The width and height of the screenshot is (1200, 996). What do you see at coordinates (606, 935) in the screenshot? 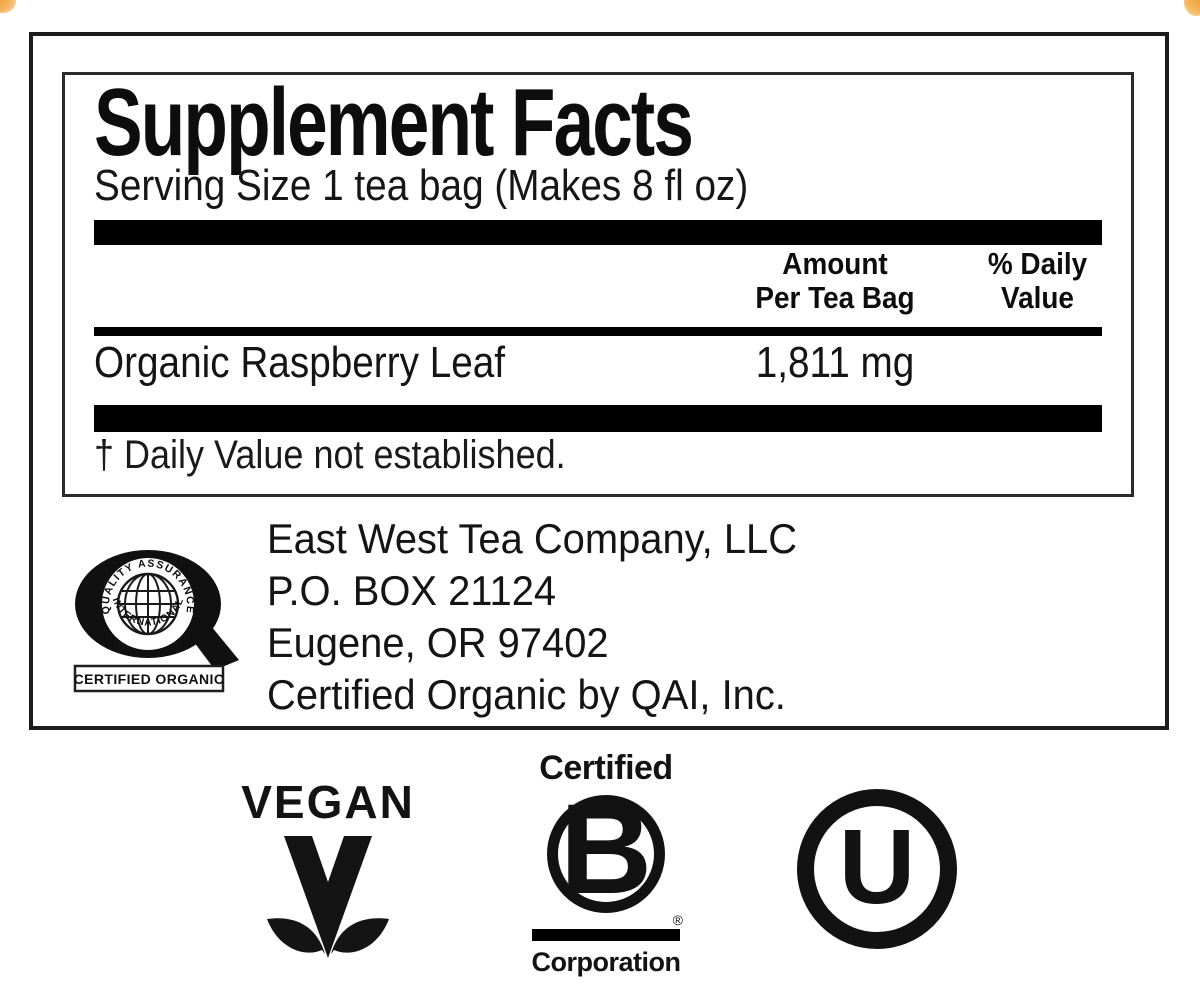
I see `bcorp-underline-bar` at bounding box center [606, 935].